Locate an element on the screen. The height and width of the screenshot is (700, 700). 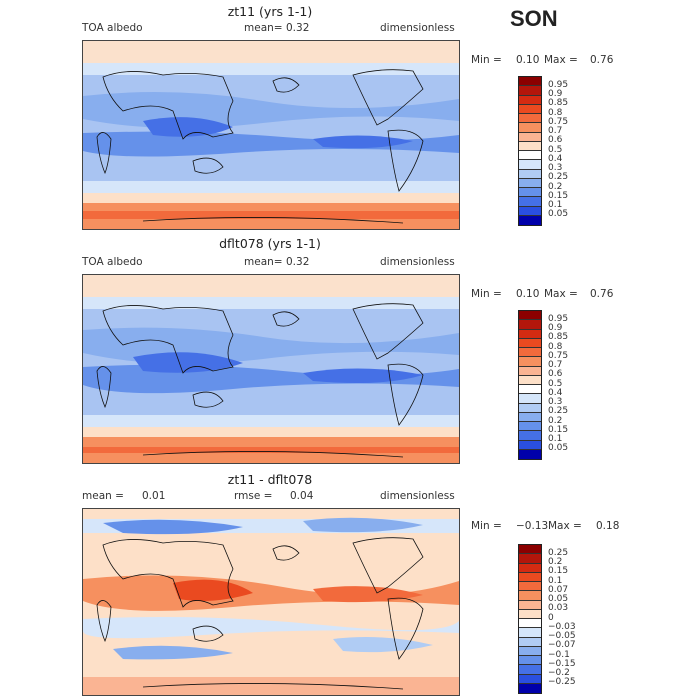
panel1-mean-value: 0.32 is located at coordinates (298, 28).